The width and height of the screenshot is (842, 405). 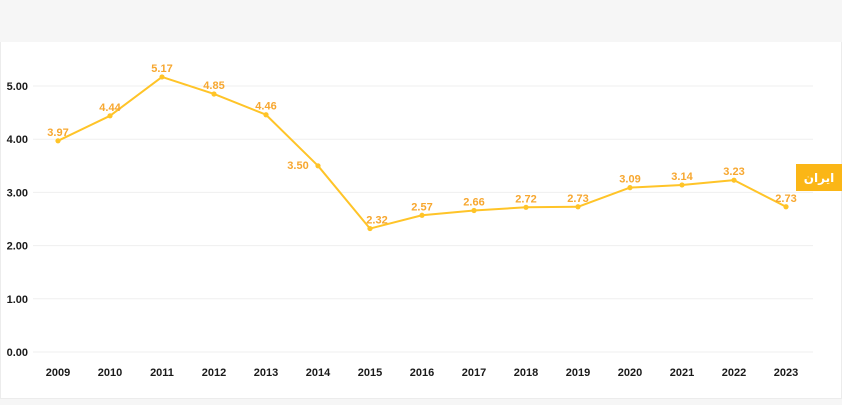 I want to click on x-tick-label: 2022, so click(x=734, y=373).